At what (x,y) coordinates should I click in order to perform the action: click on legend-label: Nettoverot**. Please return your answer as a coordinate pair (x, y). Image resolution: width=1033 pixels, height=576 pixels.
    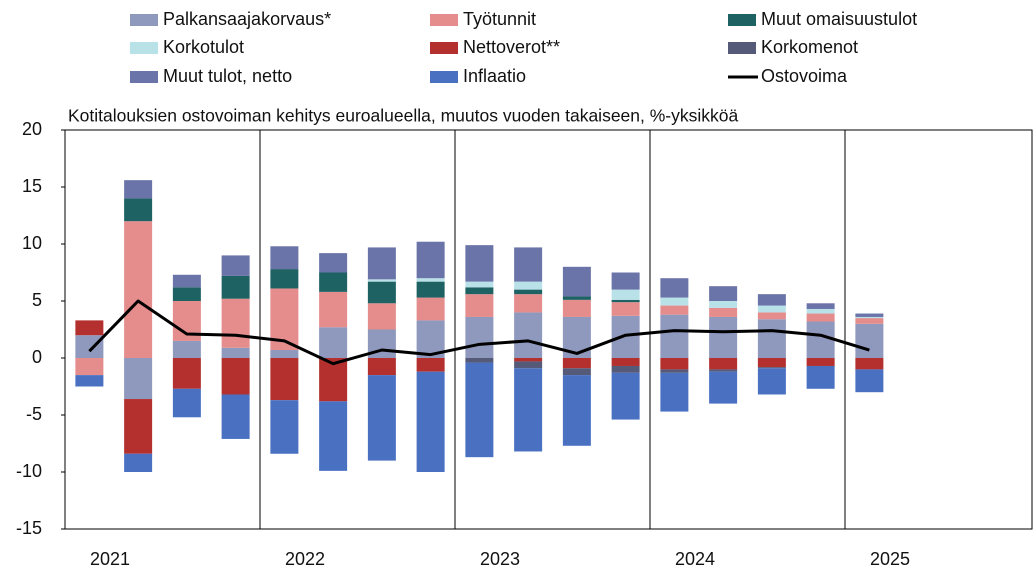
    Looking at the image, I should click on (511, 47).